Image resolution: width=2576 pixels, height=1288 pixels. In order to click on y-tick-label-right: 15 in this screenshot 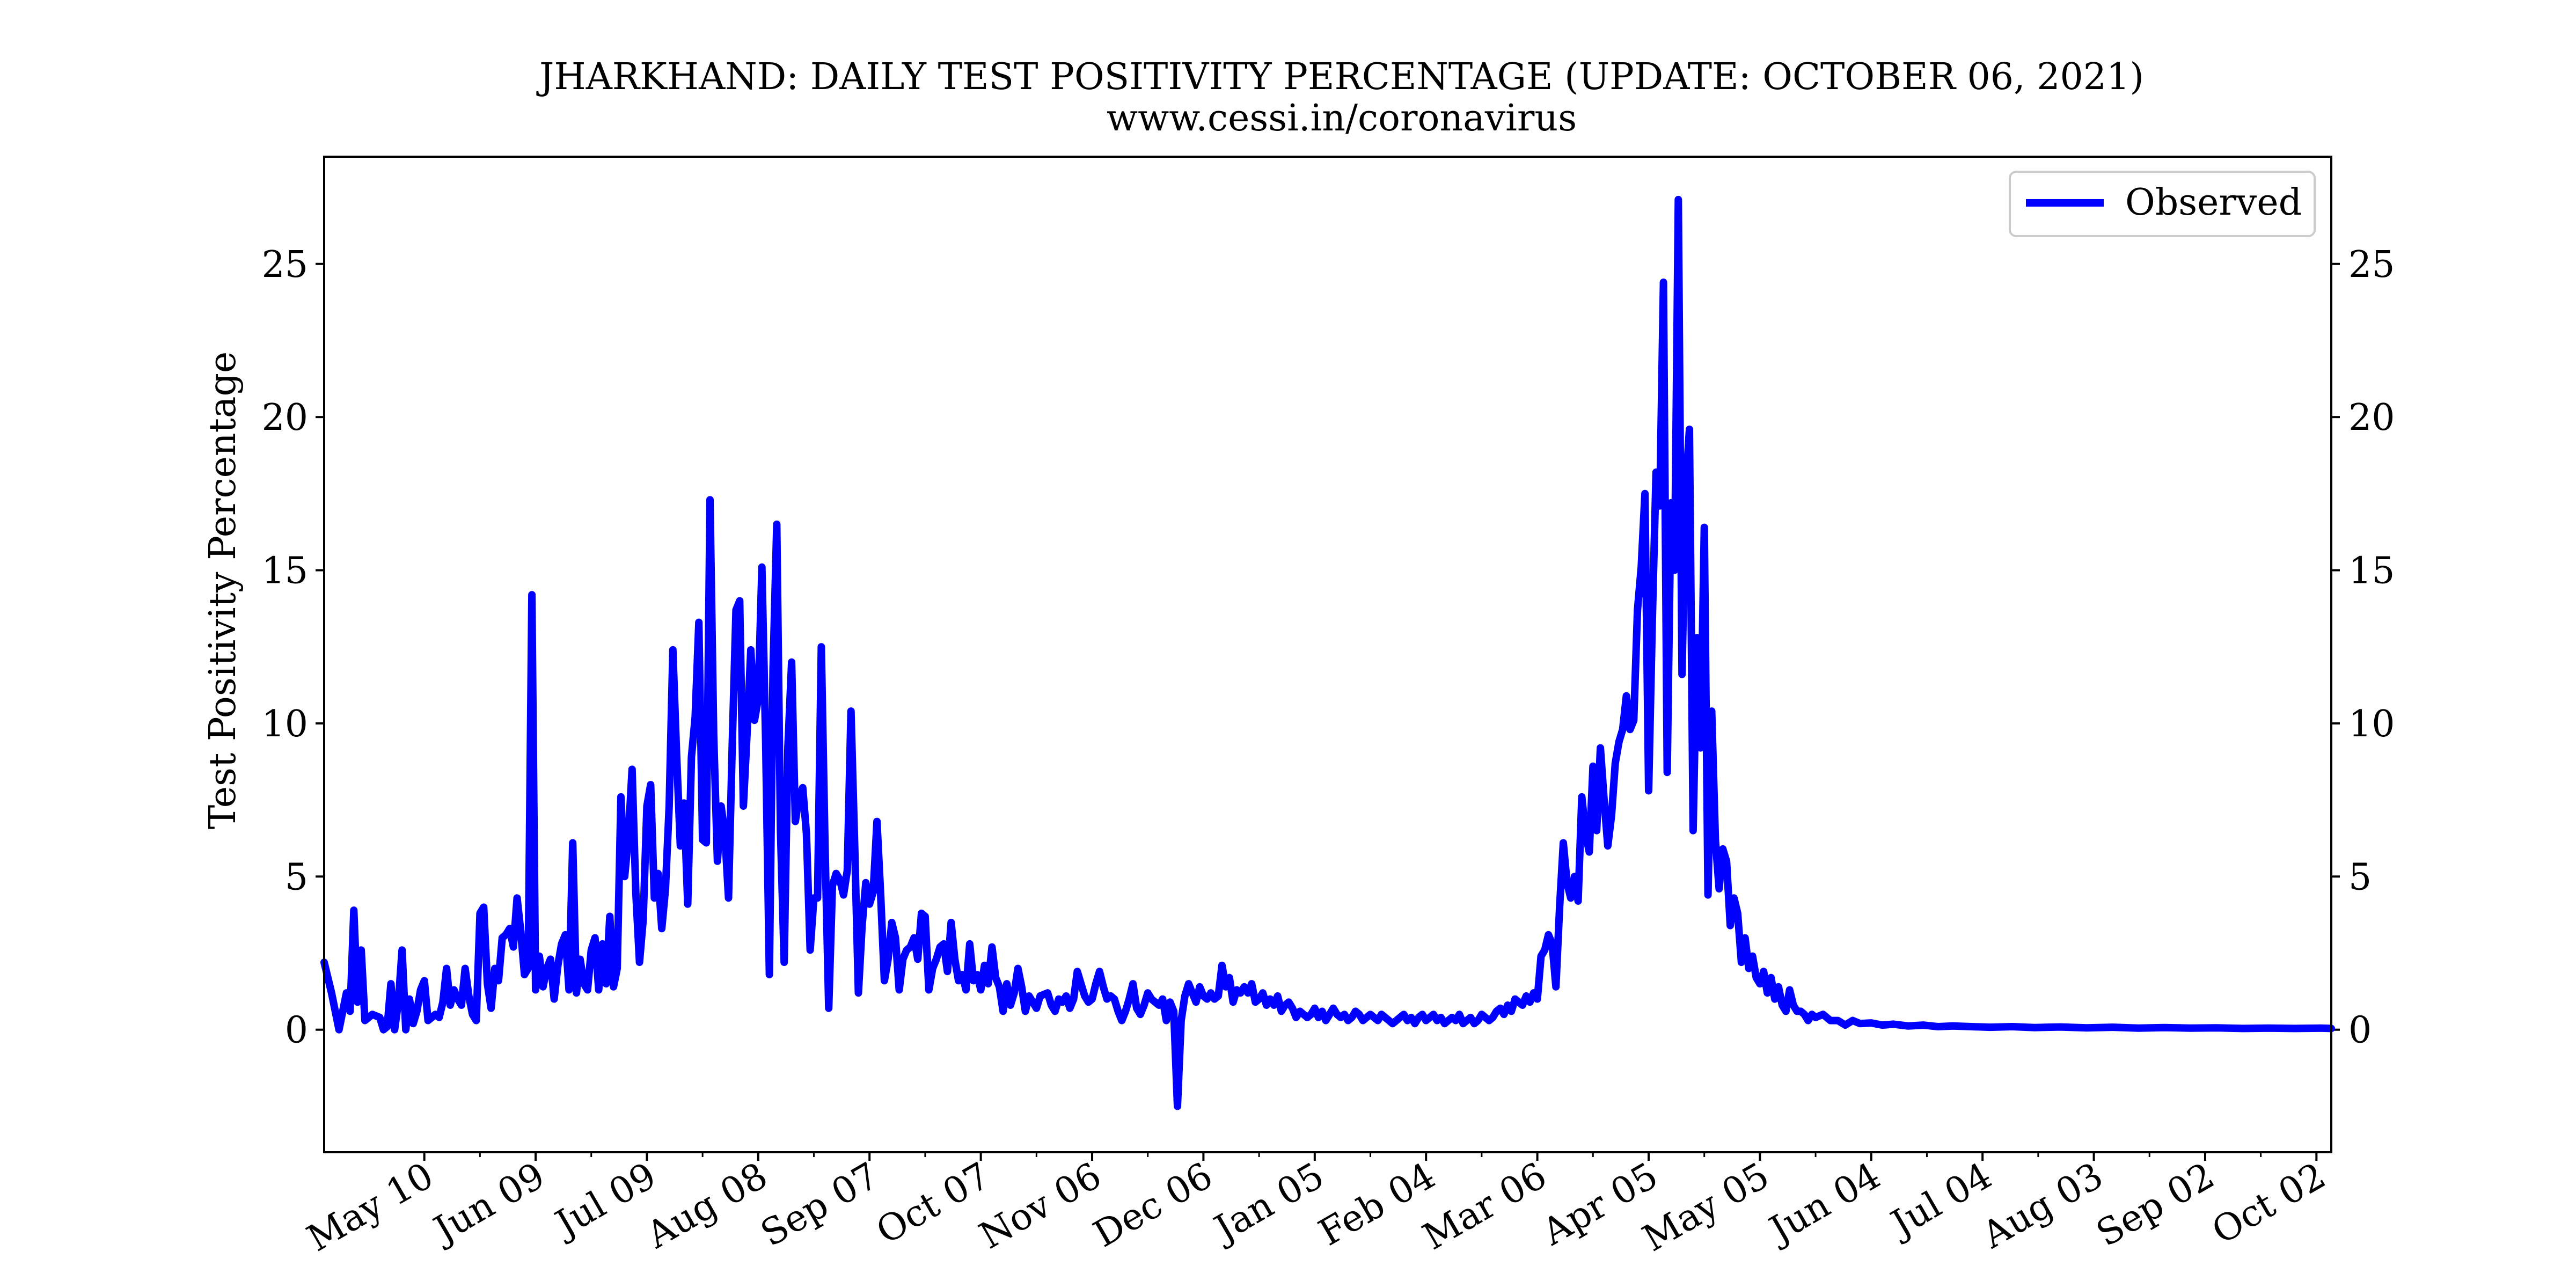, I will do `click(2371, 571)`.